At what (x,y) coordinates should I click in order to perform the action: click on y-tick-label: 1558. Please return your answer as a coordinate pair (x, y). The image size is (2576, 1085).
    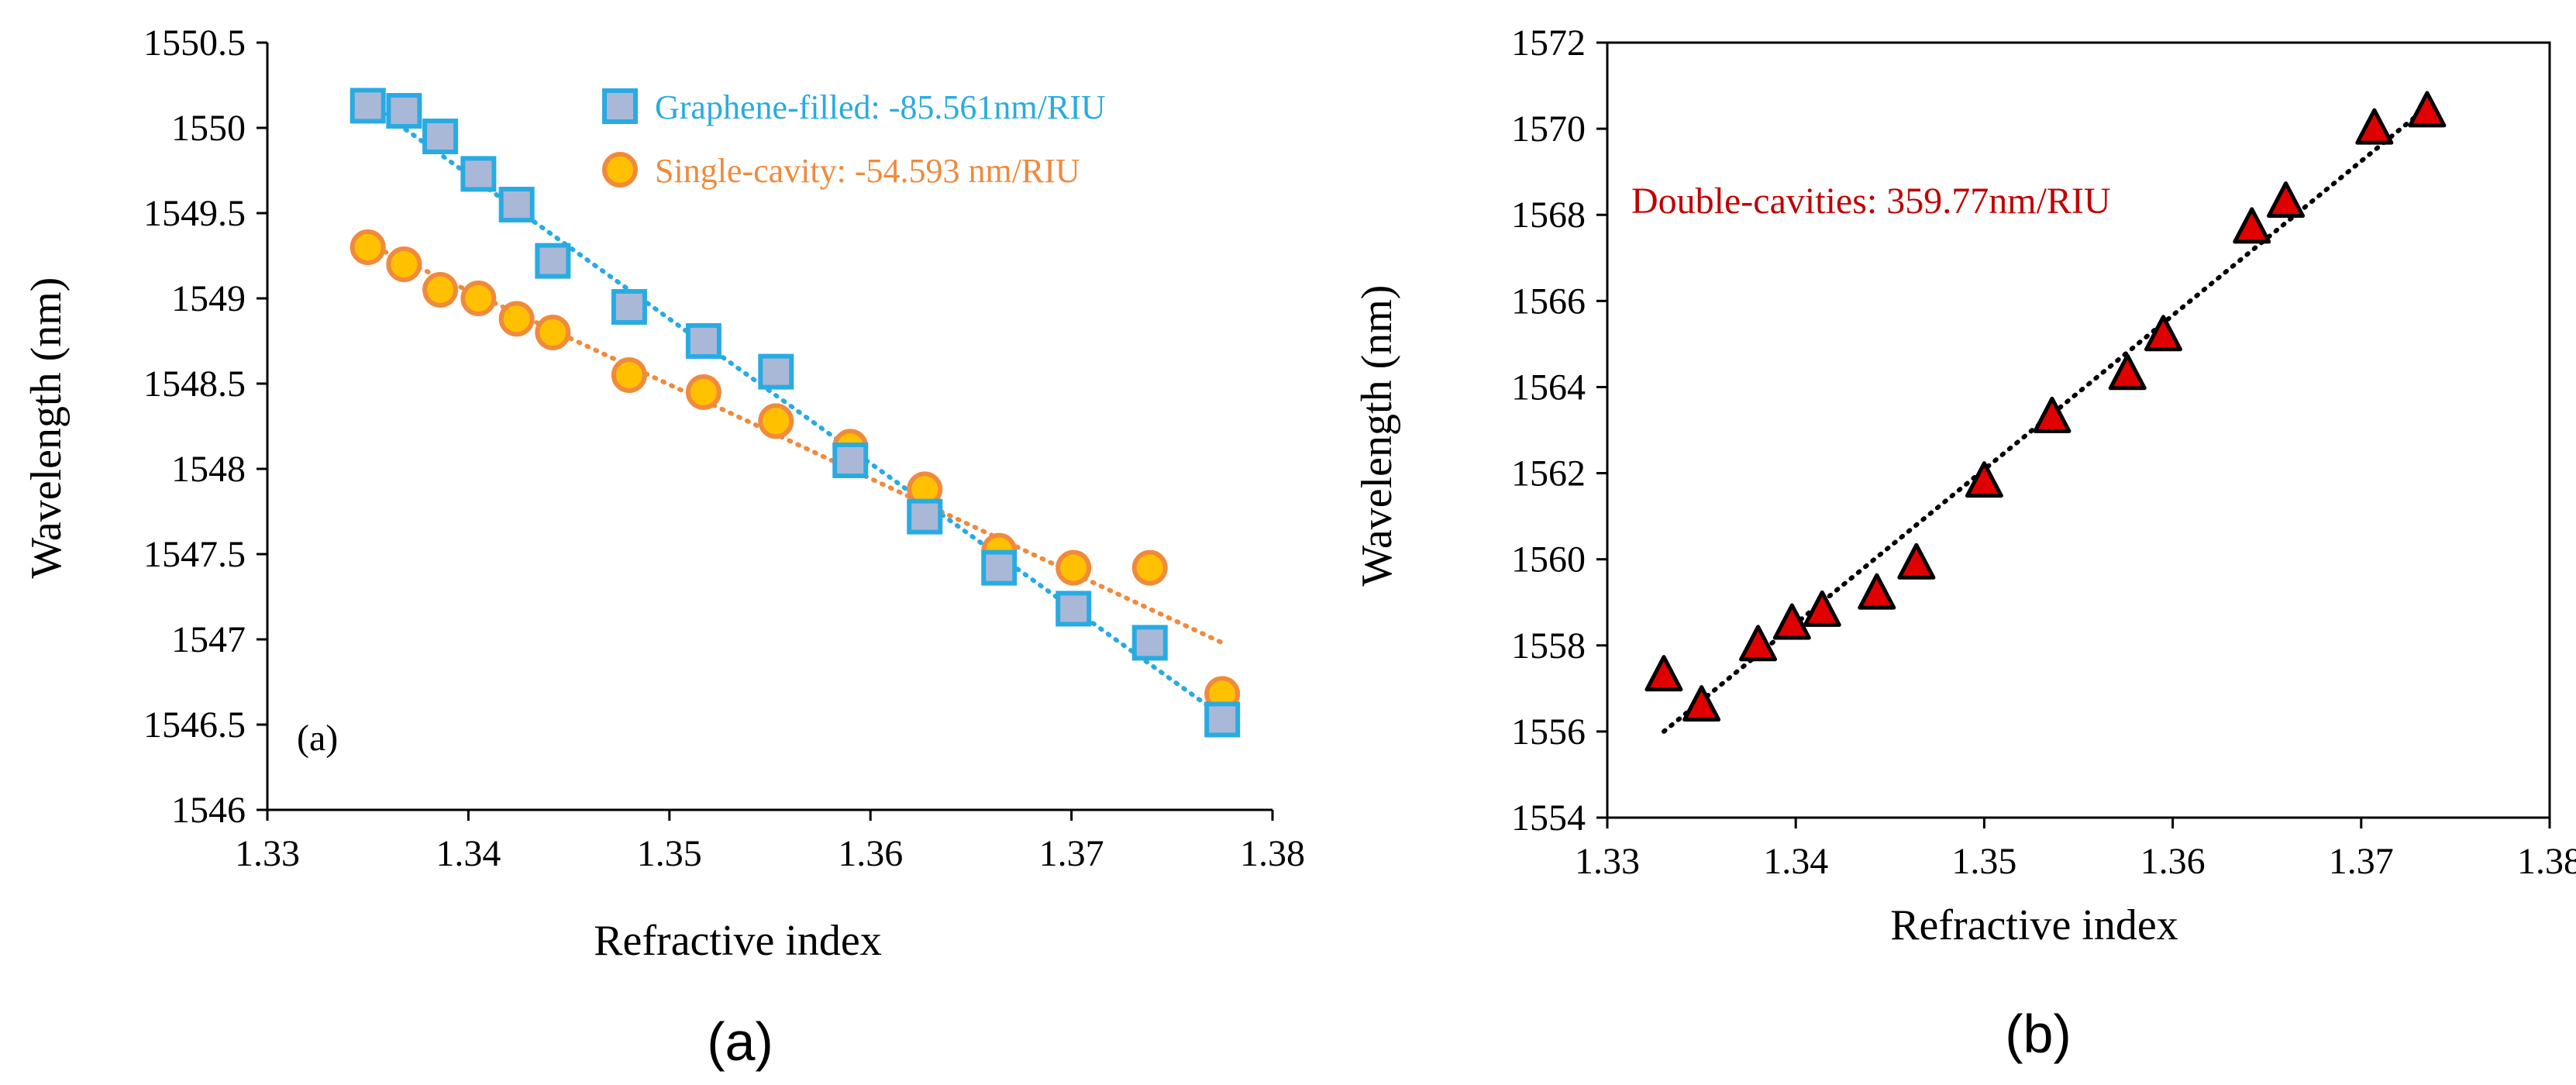
    Looking at the image, I should click on (1548, 645).